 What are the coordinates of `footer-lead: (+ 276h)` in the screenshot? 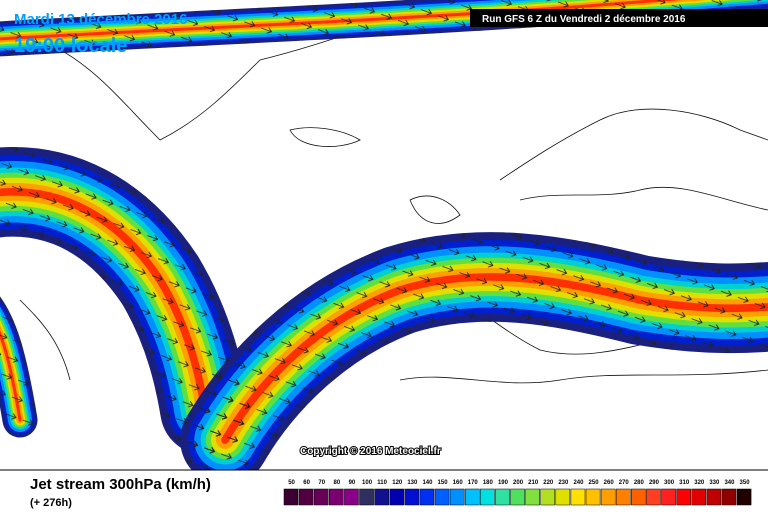 It's located at (51, 503).